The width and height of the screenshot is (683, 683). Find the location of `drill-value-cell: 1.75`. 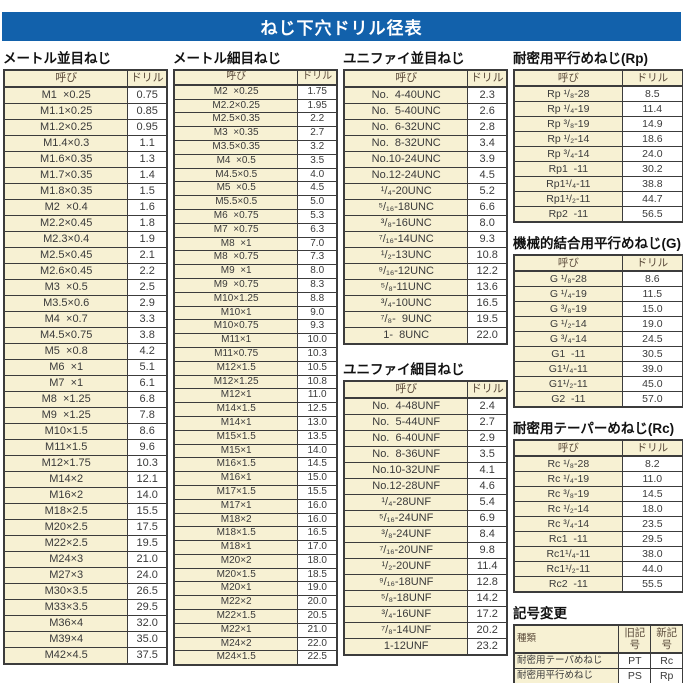

drill-value-cell: 1.75 is located at coordinates (317, 92).